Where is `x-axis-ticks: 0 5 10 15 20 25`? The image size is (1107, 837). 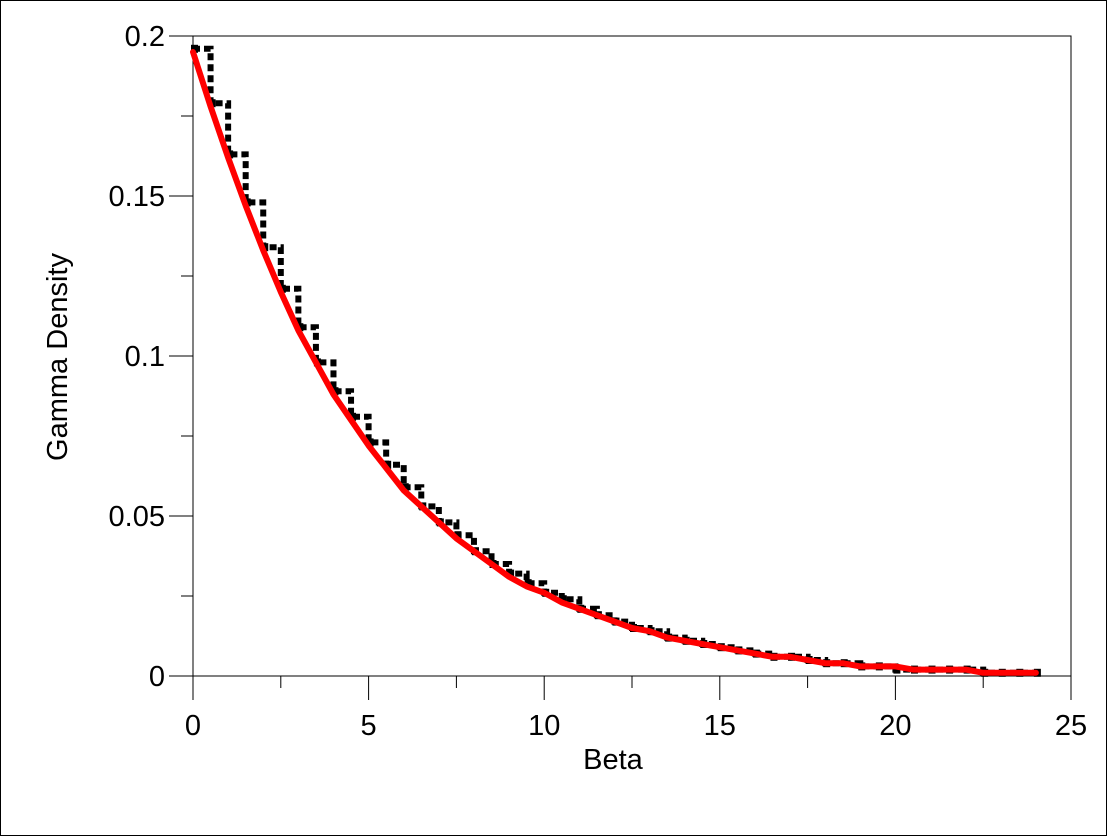 x-axis-ticks: 0 5 10 15 20 25 is located at coordinates (636, 709).